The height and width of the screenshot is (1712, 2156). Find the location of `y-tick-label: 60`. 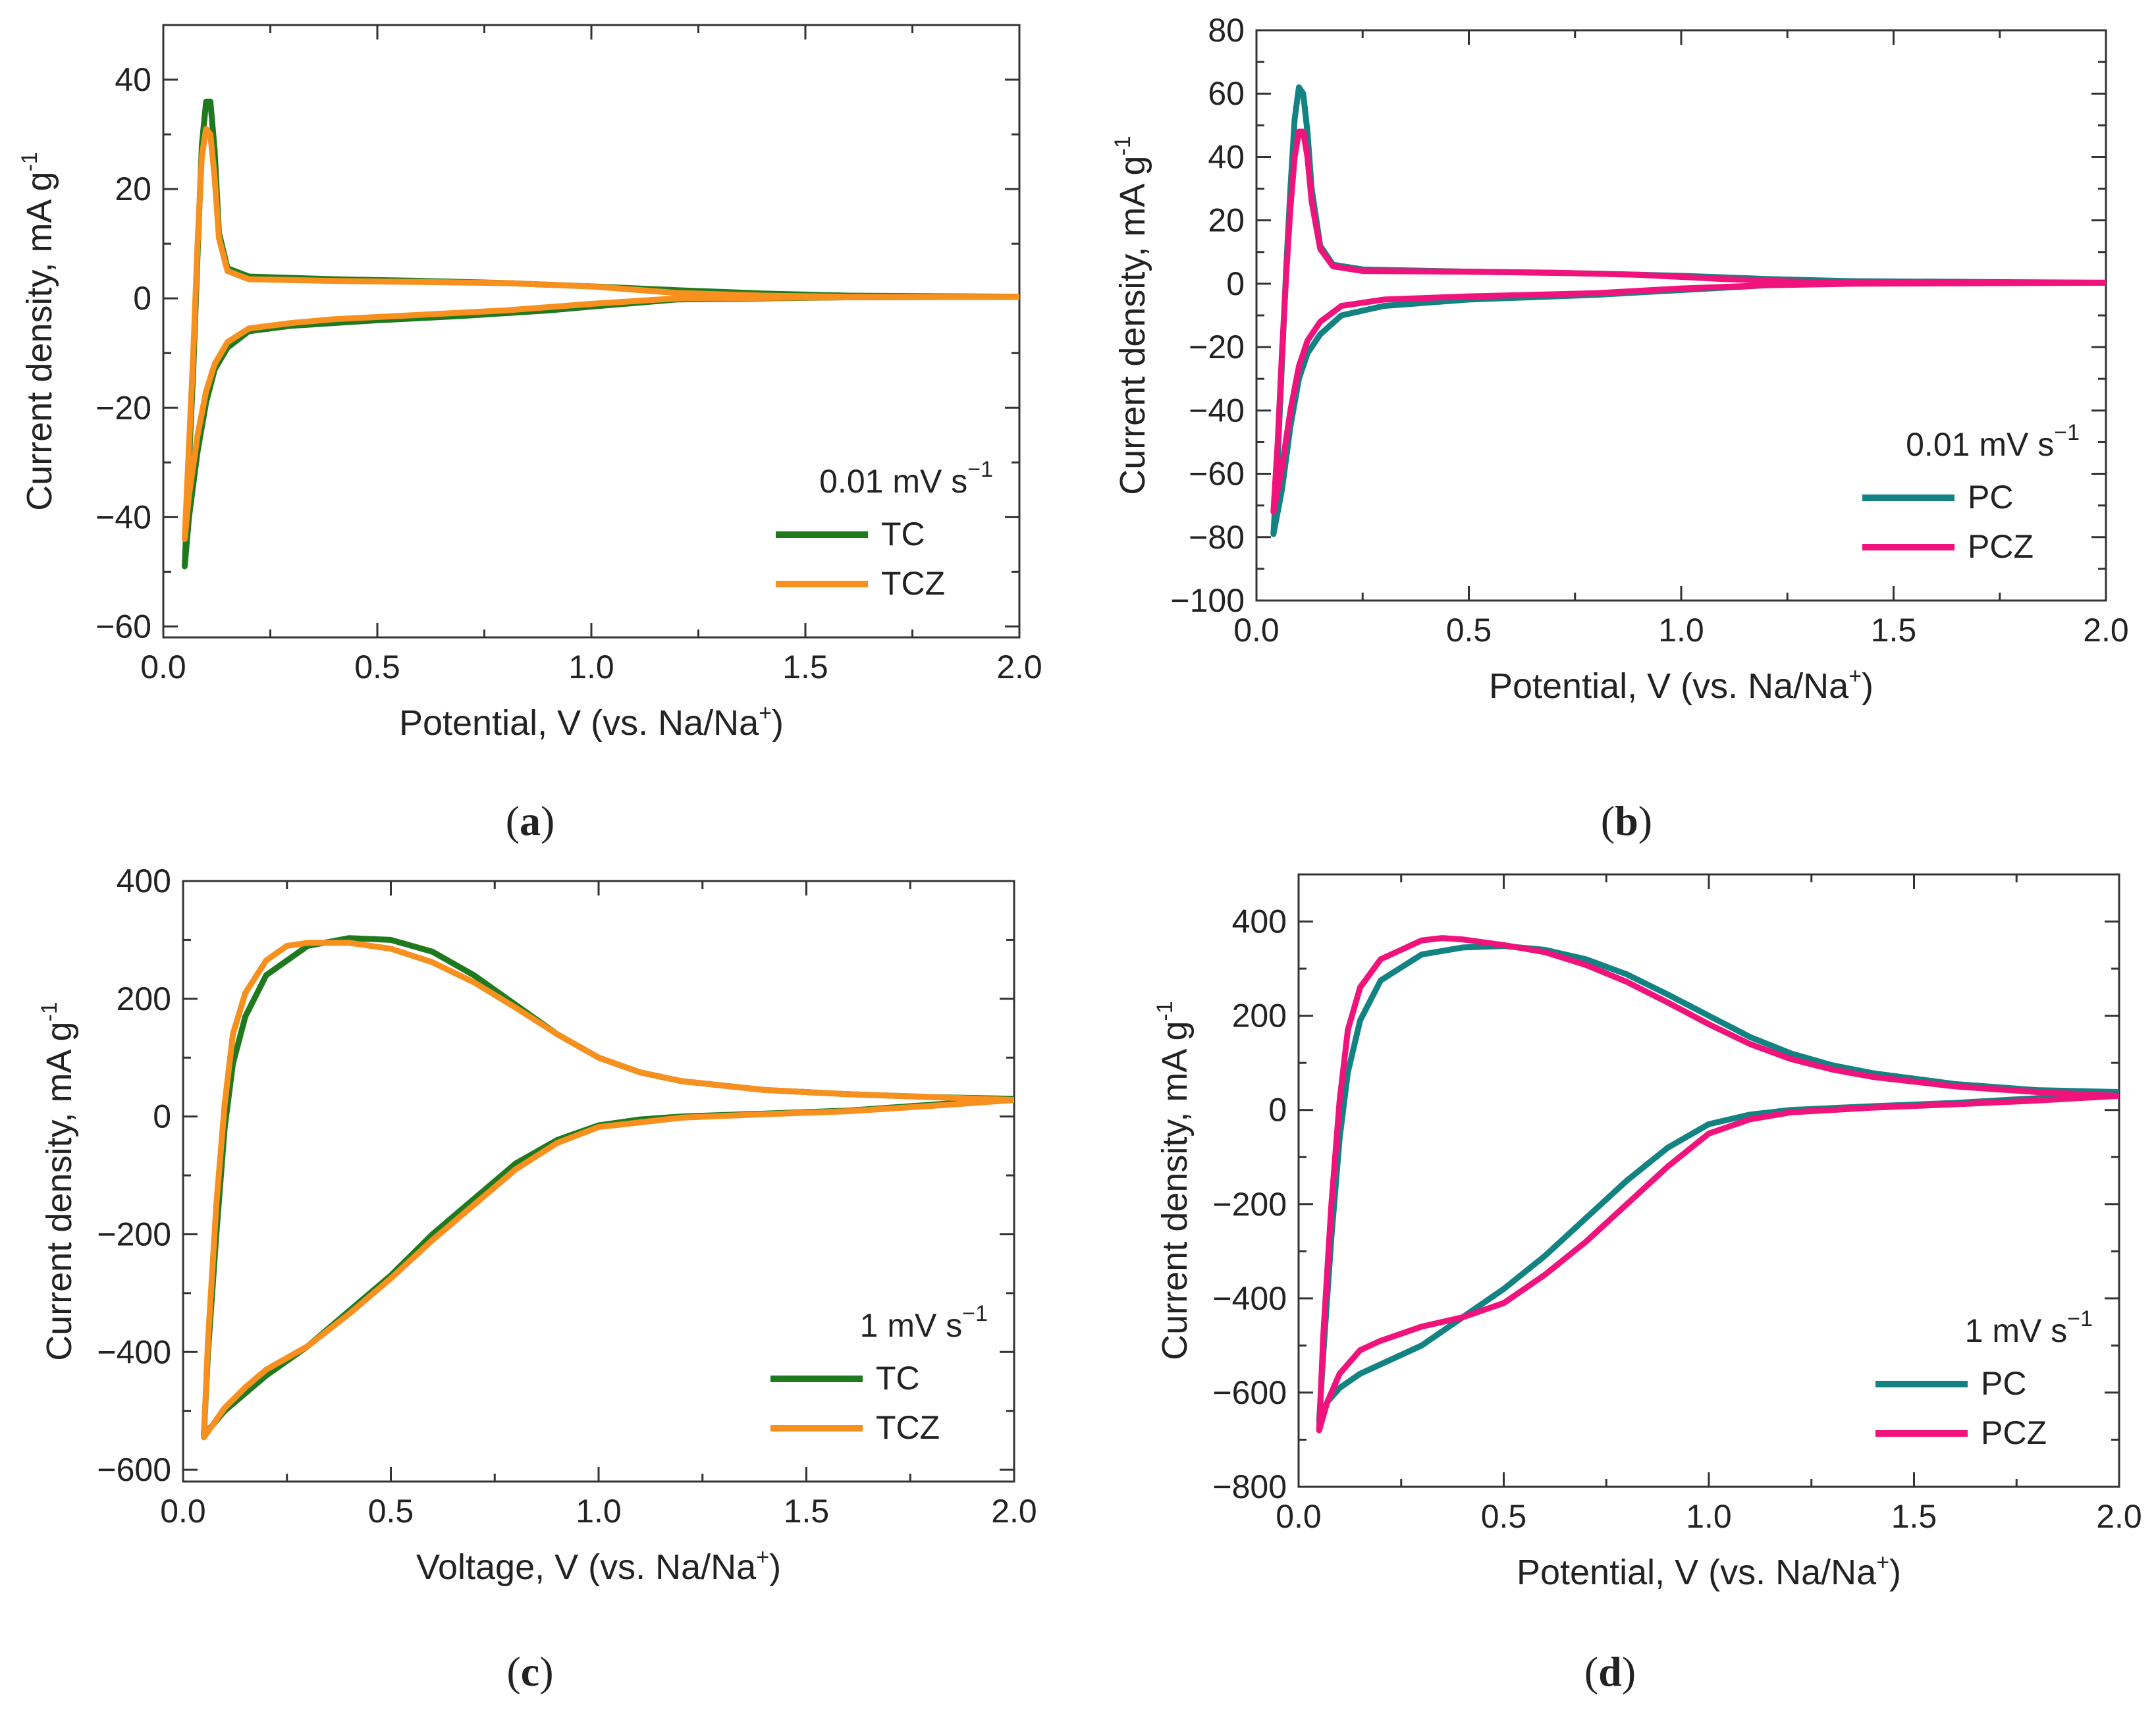

y-tick-label: 60 is located at coordinates (1226, 93).